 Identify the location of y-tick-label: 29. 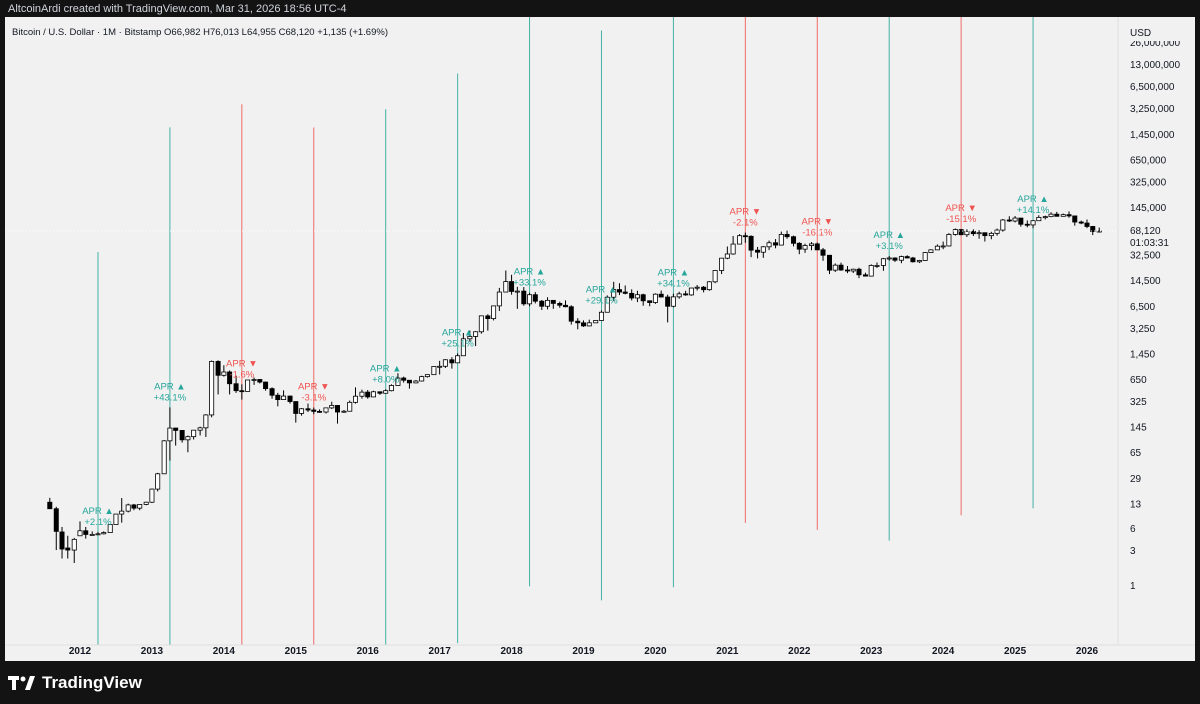
(1136, 479).